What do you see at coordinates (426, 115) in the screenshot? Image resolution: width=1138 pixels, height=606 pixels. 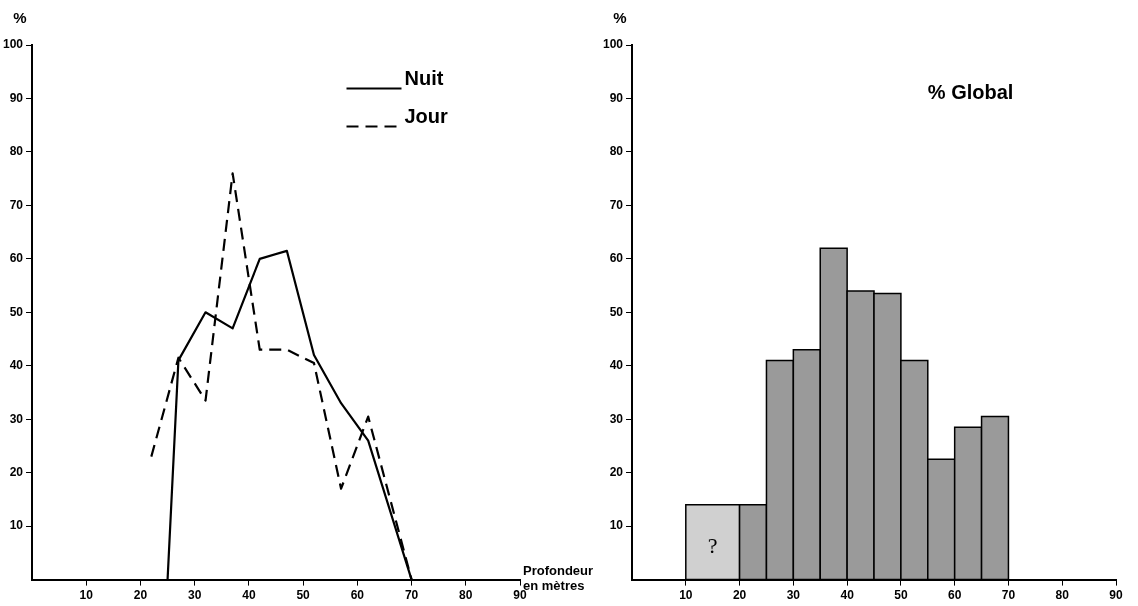 I see `legend-label: Jour` at bounding box center [426, 115].